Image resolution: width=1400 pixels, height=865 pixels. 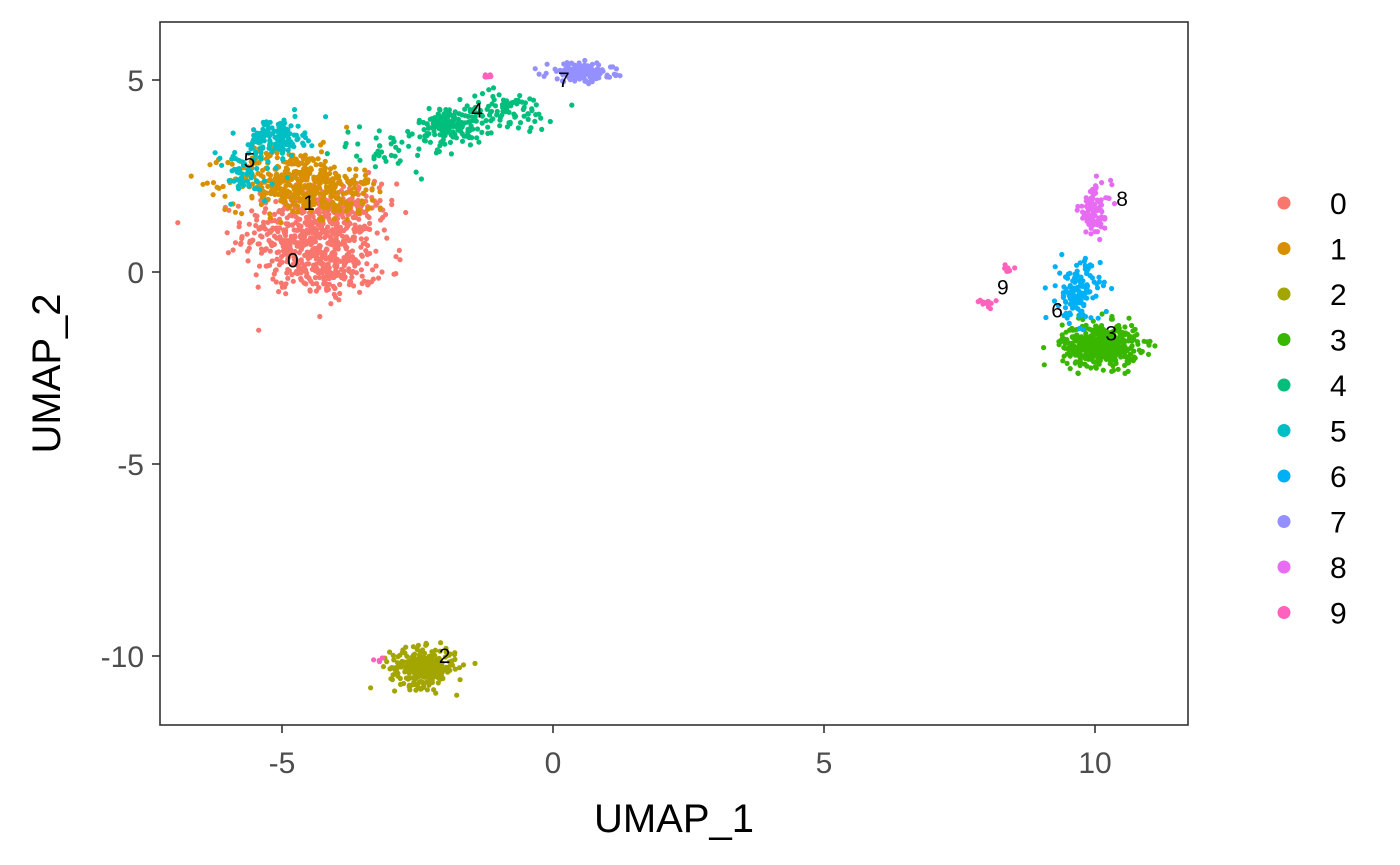 I want to click on cluster-5-points, so click(x=270, y=157).